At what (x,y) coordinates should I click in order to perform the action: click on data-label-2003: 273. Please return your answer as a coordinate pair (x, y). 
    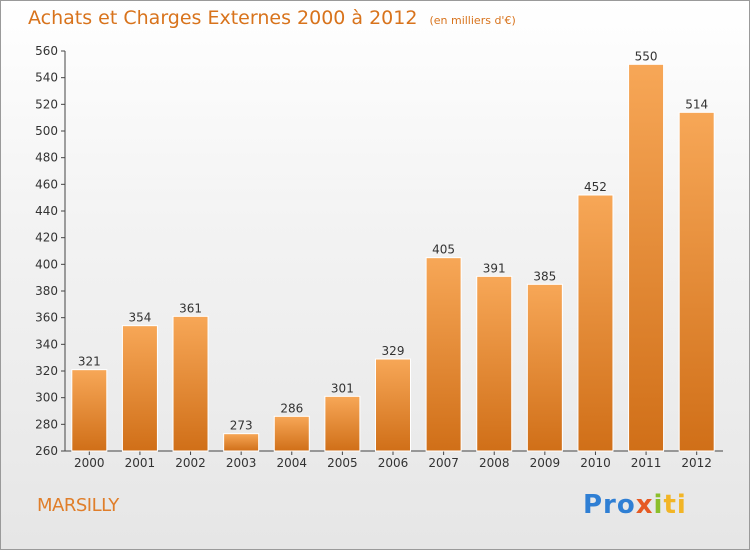
    Looking at the image, I should click on (241, 426).